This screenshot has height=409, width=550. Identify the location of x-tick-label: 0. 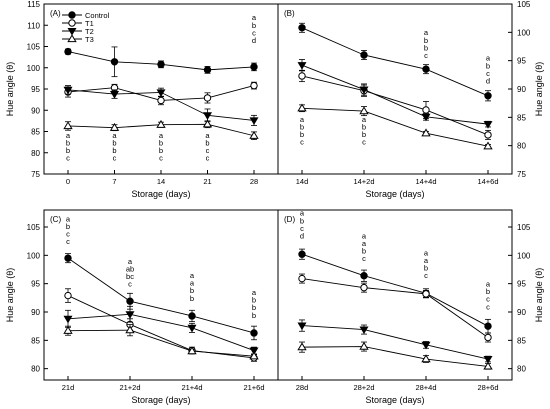
(68, 181).